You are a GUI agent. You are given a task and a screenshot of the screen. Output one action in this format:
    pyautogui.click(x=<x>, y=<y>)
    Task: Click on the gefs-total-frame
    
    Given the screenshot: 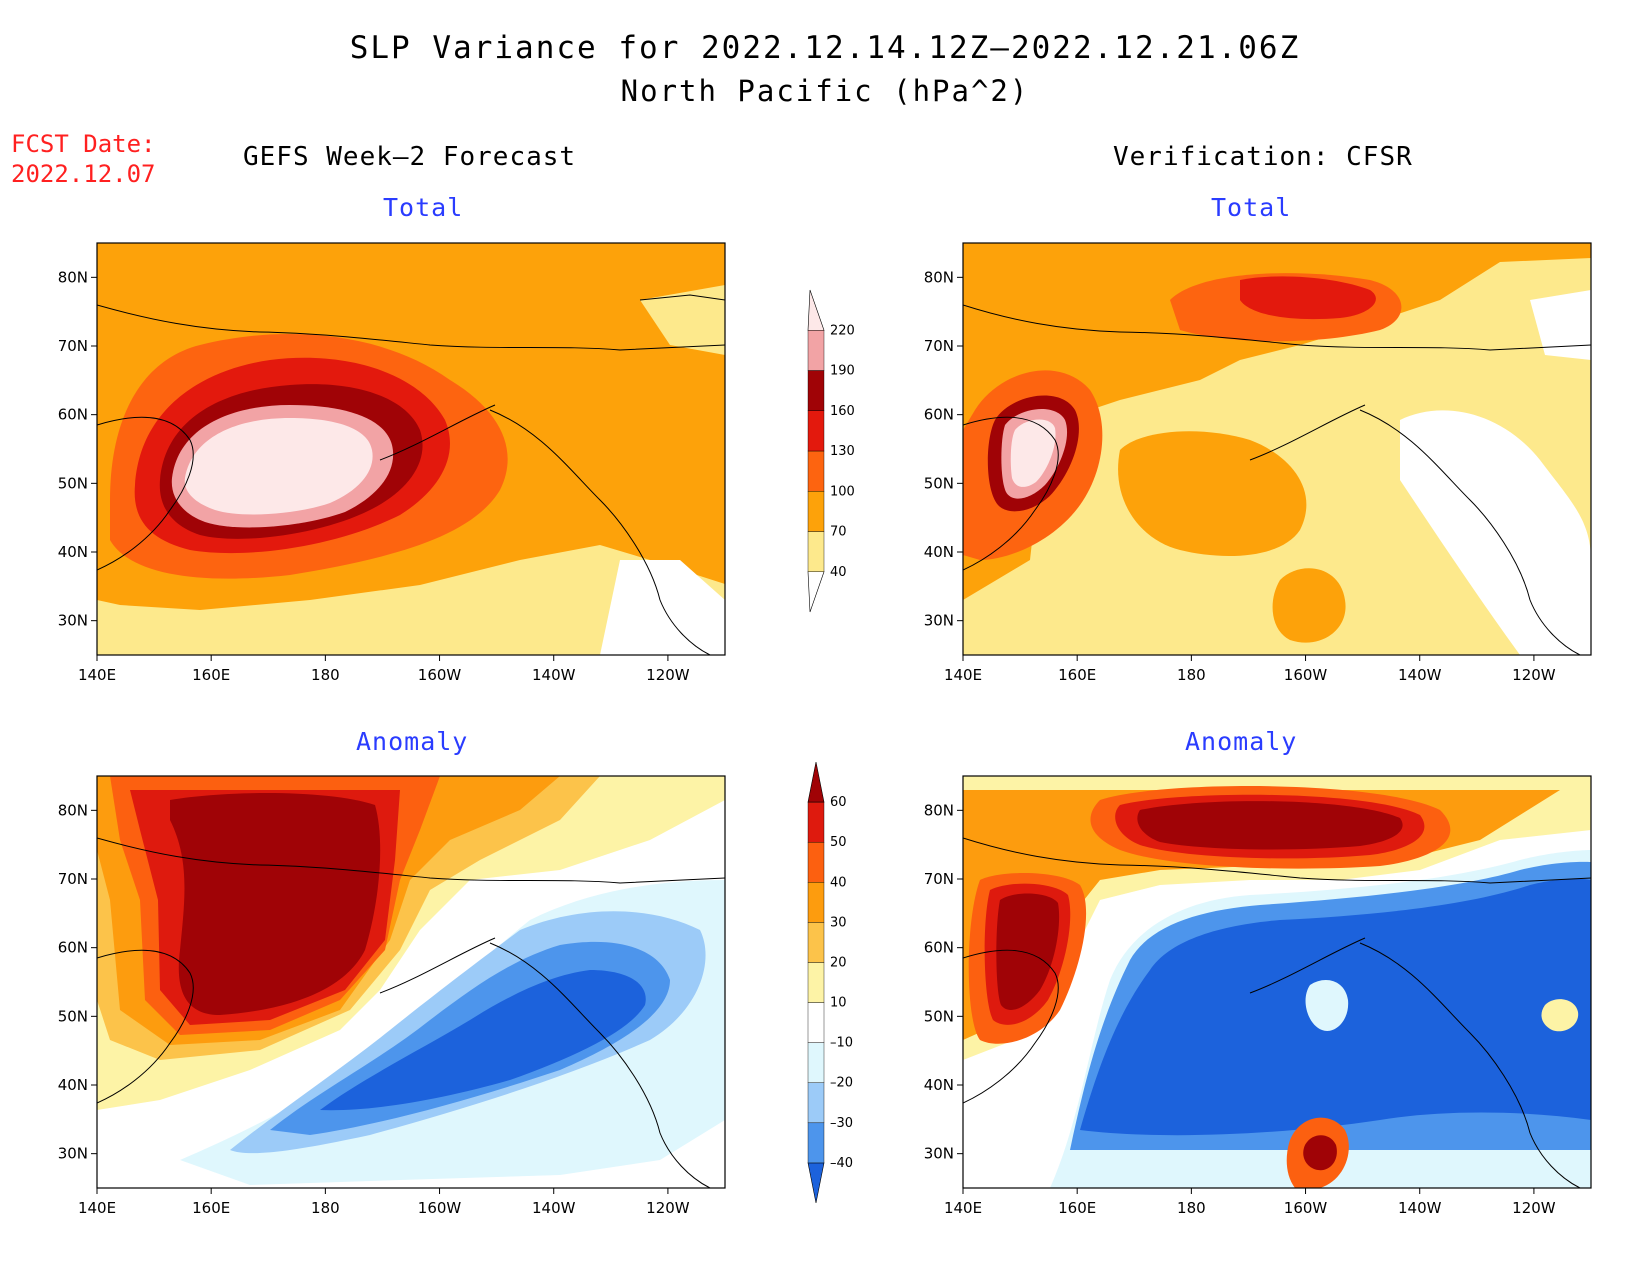 What is the action you would take?
    pyautogui.click(x=411, y=449)
    